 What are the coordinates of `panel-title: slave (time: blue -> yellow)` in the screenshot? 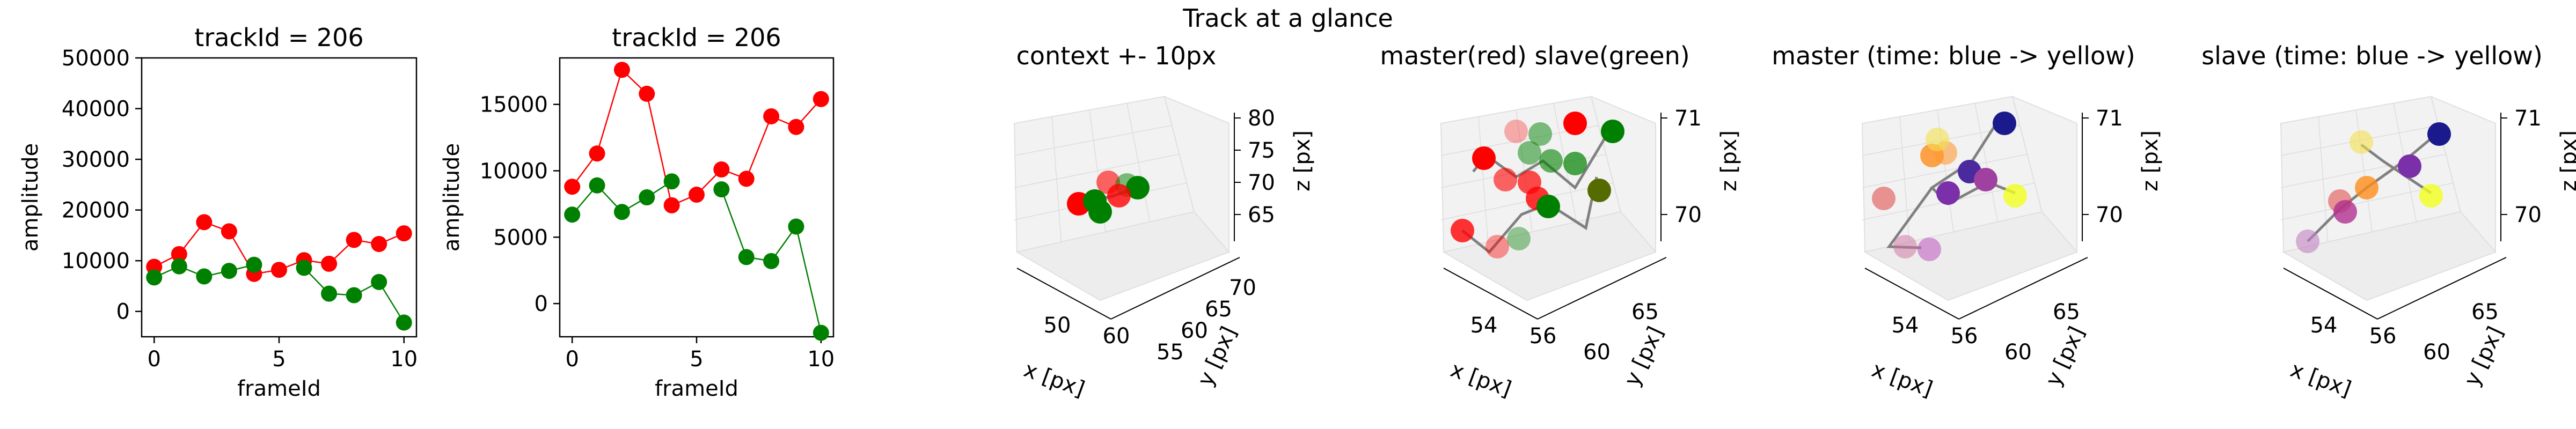 It's located at (2372, 55).